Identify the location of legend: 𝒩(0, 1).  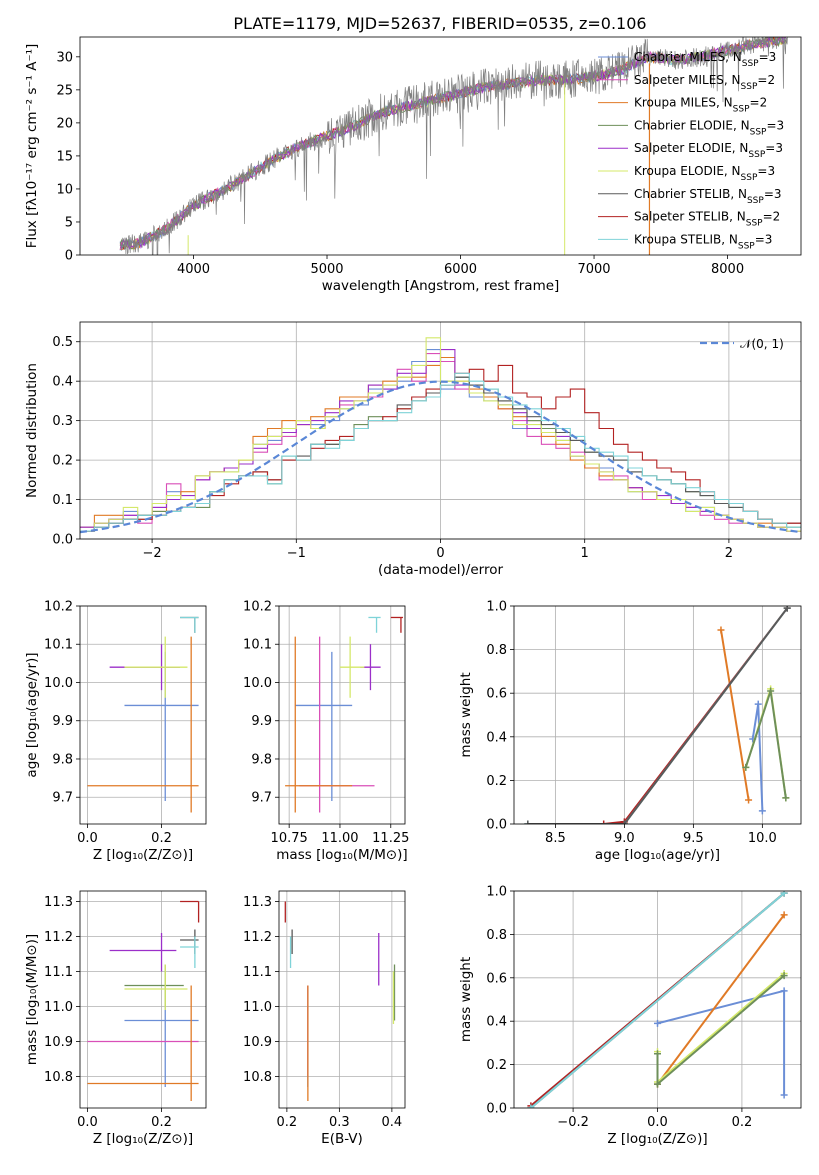
(742, 344).